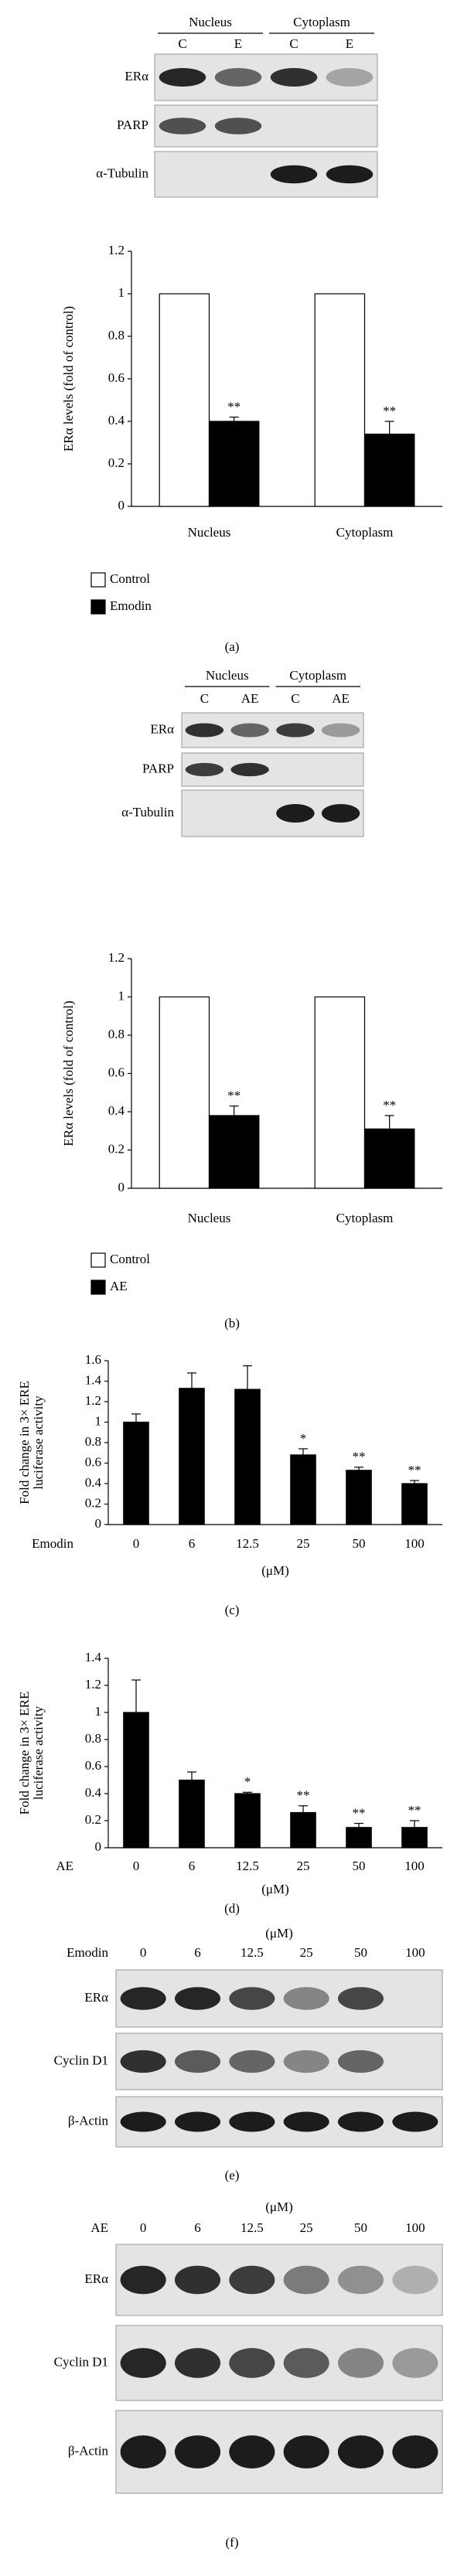 This screenshot has width=464, height=2576. Describe the element at coordinates (93, 1359) in the screenshot. I see `y-tick-label: 1.6` at that location.